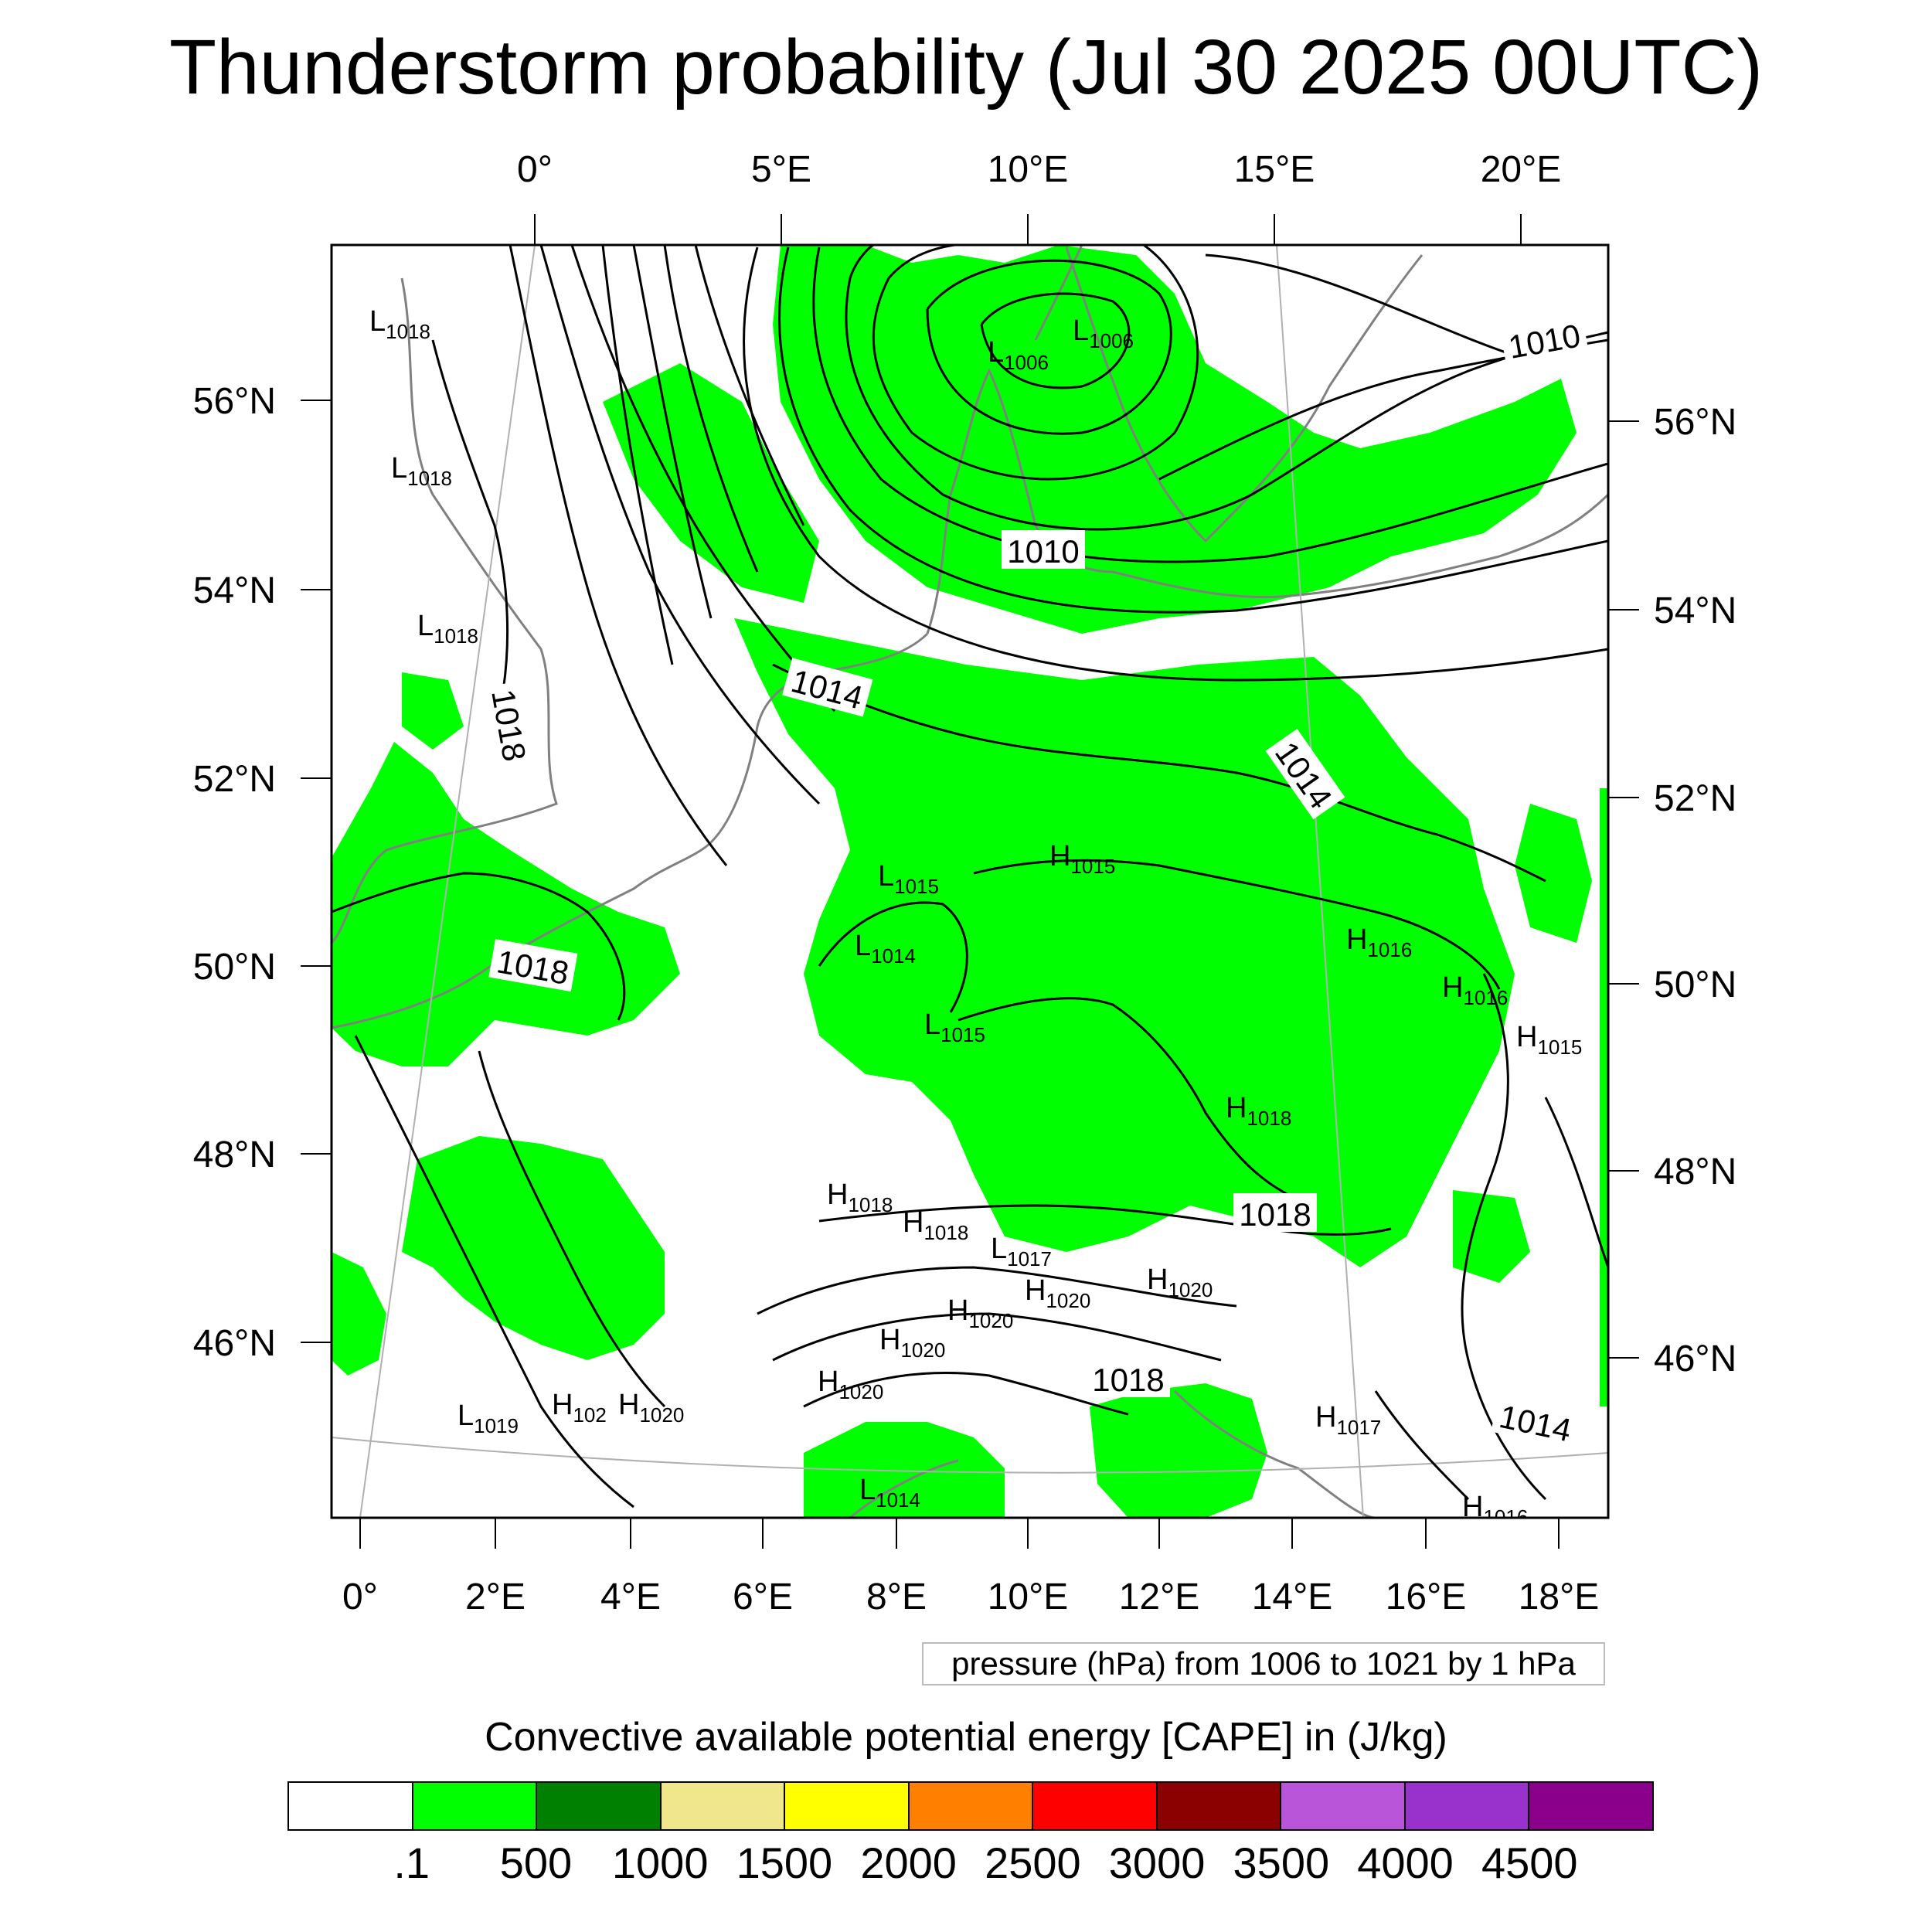  What do you see at coordinates (235, 590) in the screenshot?
I see `left-lat-label: 54°N` at bounding box center [235, 590].